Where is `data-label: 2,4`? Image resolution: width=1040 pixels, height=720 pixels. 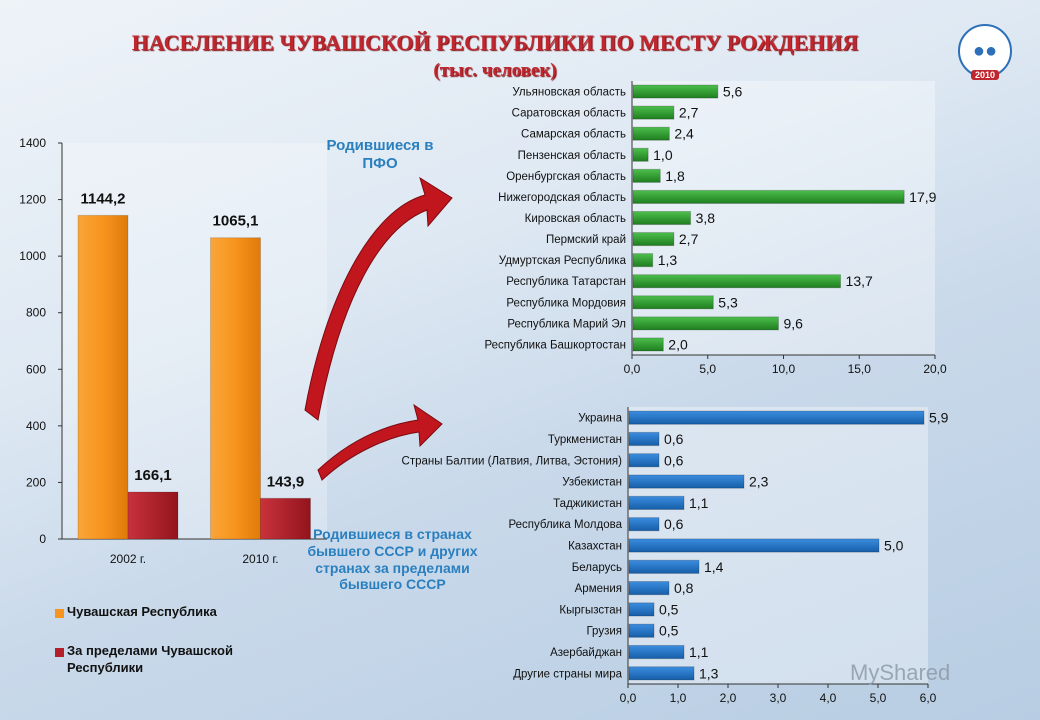
data-label: 2,4 is located at coordinates (684, 134).